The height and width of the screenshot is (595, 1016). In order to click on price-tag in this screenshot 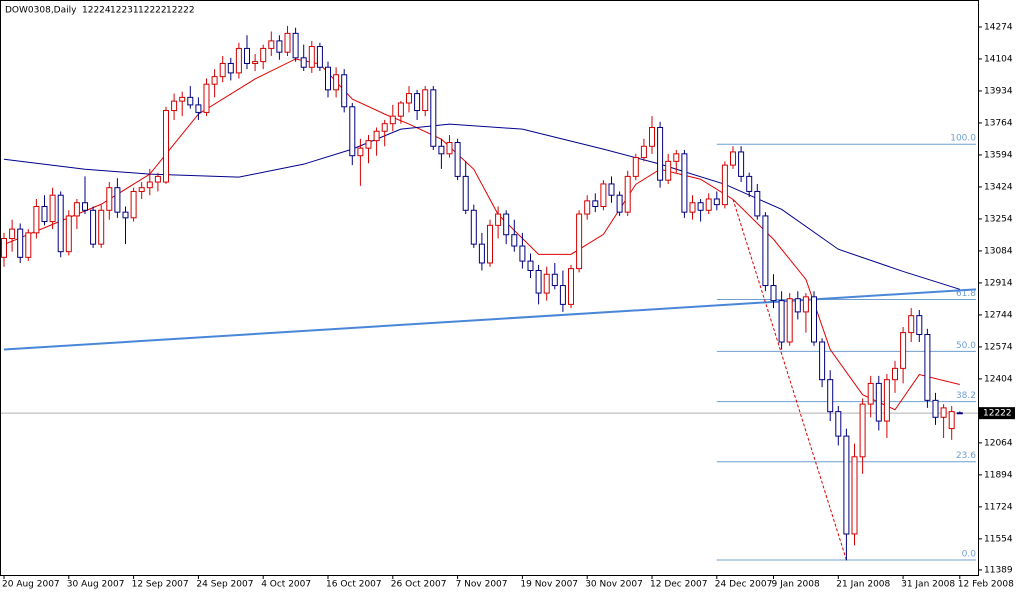, I will do `click(997, 413)`.